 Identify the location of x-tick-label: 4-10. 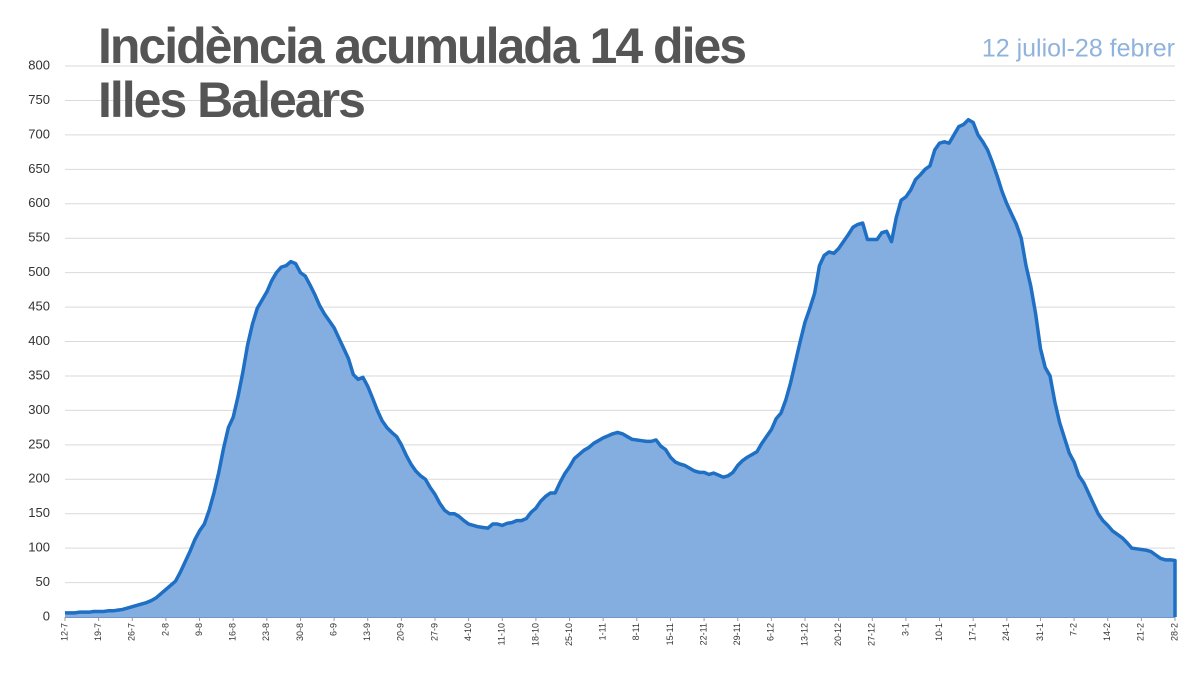
(468, 632).